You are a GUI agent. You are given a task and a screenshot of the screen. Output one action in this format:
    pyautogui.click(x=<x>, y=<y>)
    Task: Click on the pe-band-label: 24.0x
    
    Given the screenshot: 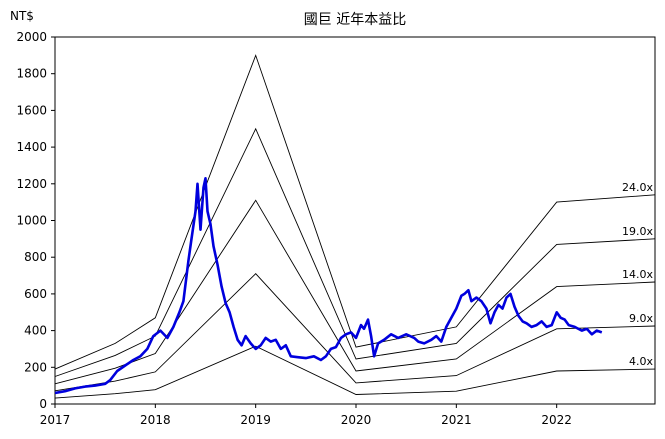 What is the action you would take?
    pyautogui.click(x=637, y=187)
    